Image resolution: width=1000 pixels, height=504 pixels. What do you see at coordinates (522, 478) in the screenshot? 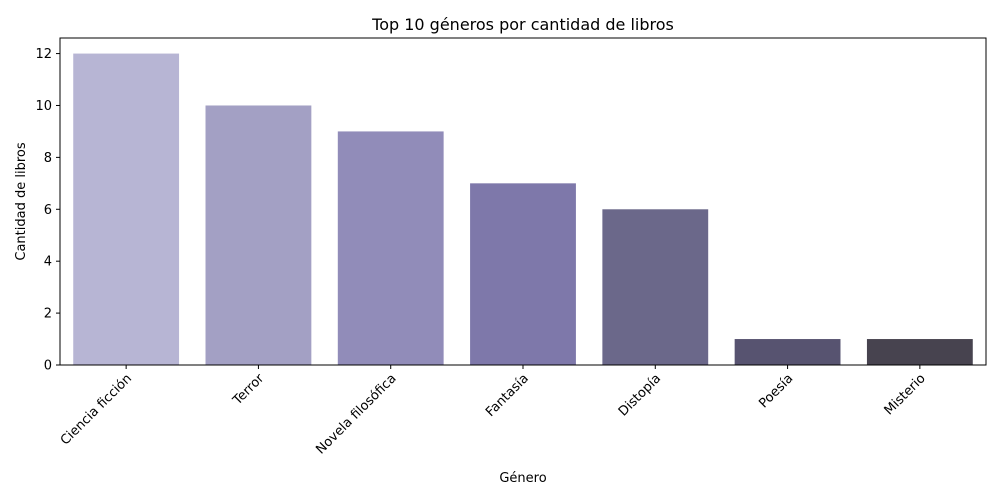
I see `x-axis-title: Género` at bounding box center [522, 478].